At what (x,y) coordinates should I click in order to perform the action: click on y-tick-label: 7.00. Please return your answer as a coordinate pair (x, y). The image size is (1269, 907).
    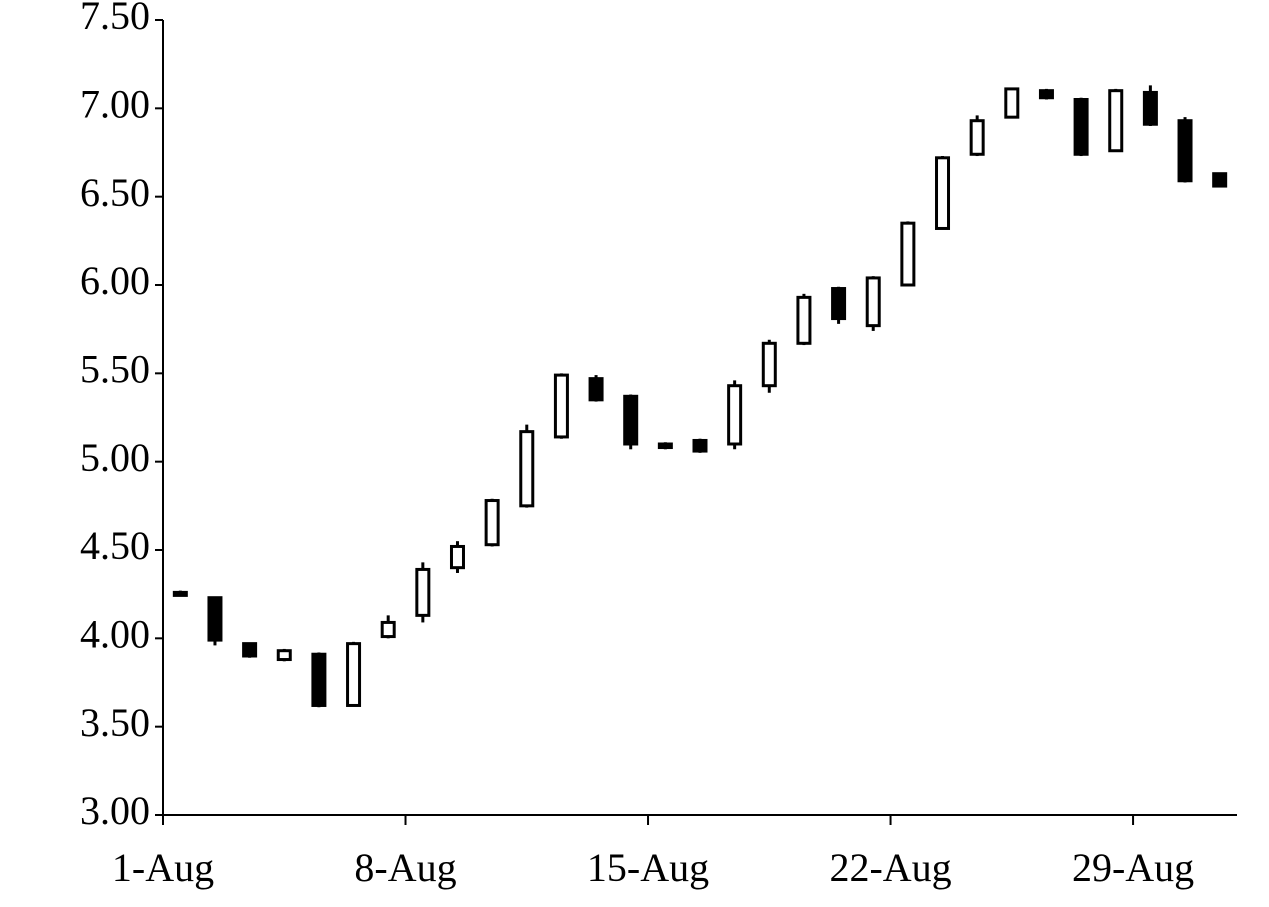
    Looking at the image, I should click on (115, 104).